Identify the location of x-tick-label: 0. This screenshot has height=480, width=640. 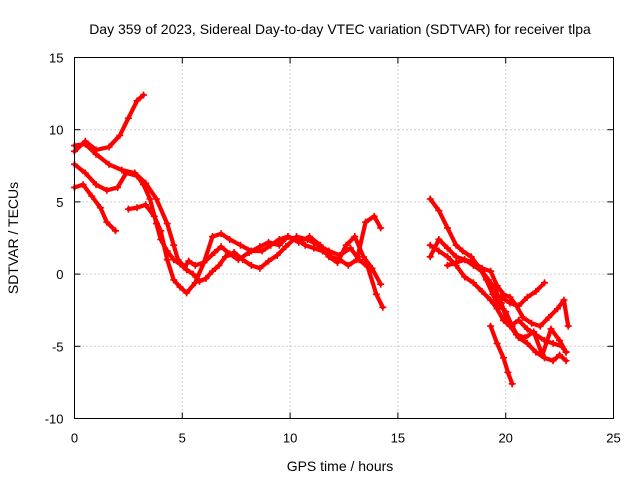
(74, 438).